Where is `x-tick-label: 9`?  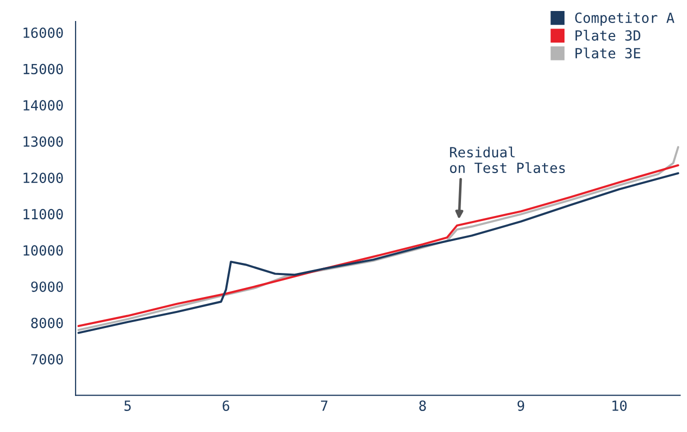
x-tick-label: 9 is located at coordinates (521, 405).